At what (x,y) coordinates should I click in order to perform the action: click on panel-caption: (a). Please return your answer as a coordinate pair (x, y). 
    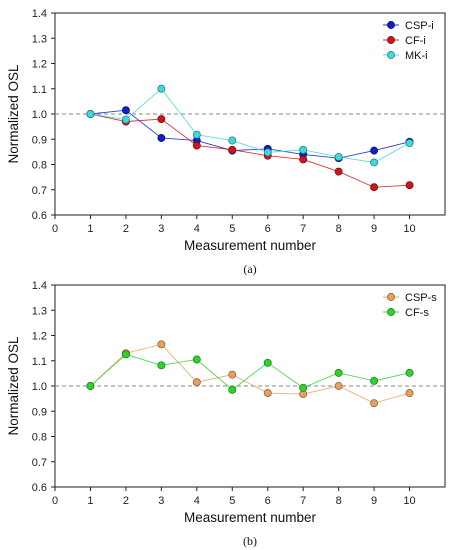
    Looking at the image, I should click on (249, 269).